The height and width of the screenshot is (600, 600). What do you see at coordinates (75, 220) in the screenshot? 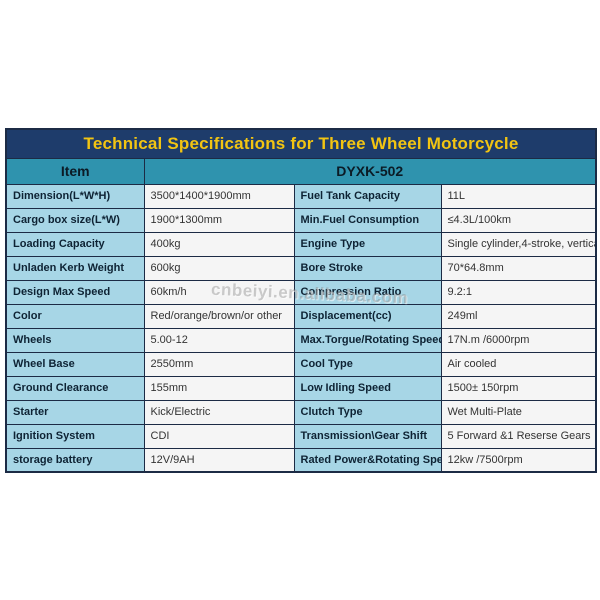
I see `spec-label-cell: Cargo box size(L*W)` at bounding box center [75, 220].